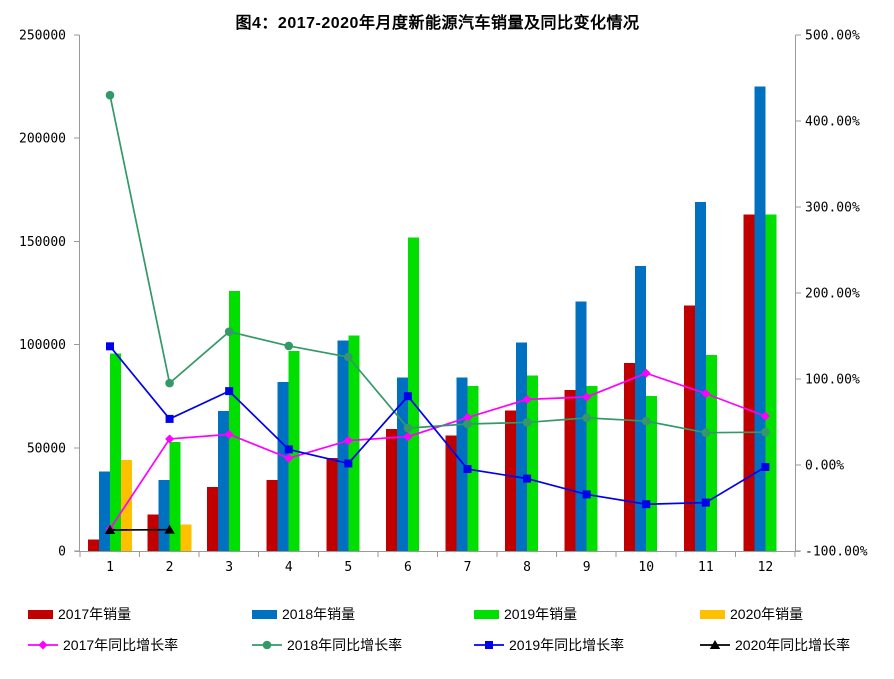 This screenshot has height=679, width=894. What do you see at coordinates (765, 432) in the screenshot?
I see `point-growth-2018-m12` at bounding box center [765, 432].